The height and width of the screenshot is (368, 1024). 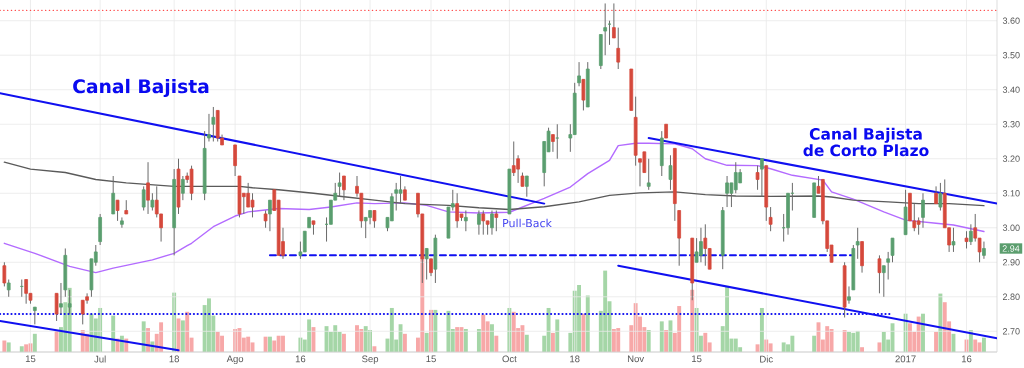 I want to click on annotation: Pull-Back, so click(x=527, y=223).